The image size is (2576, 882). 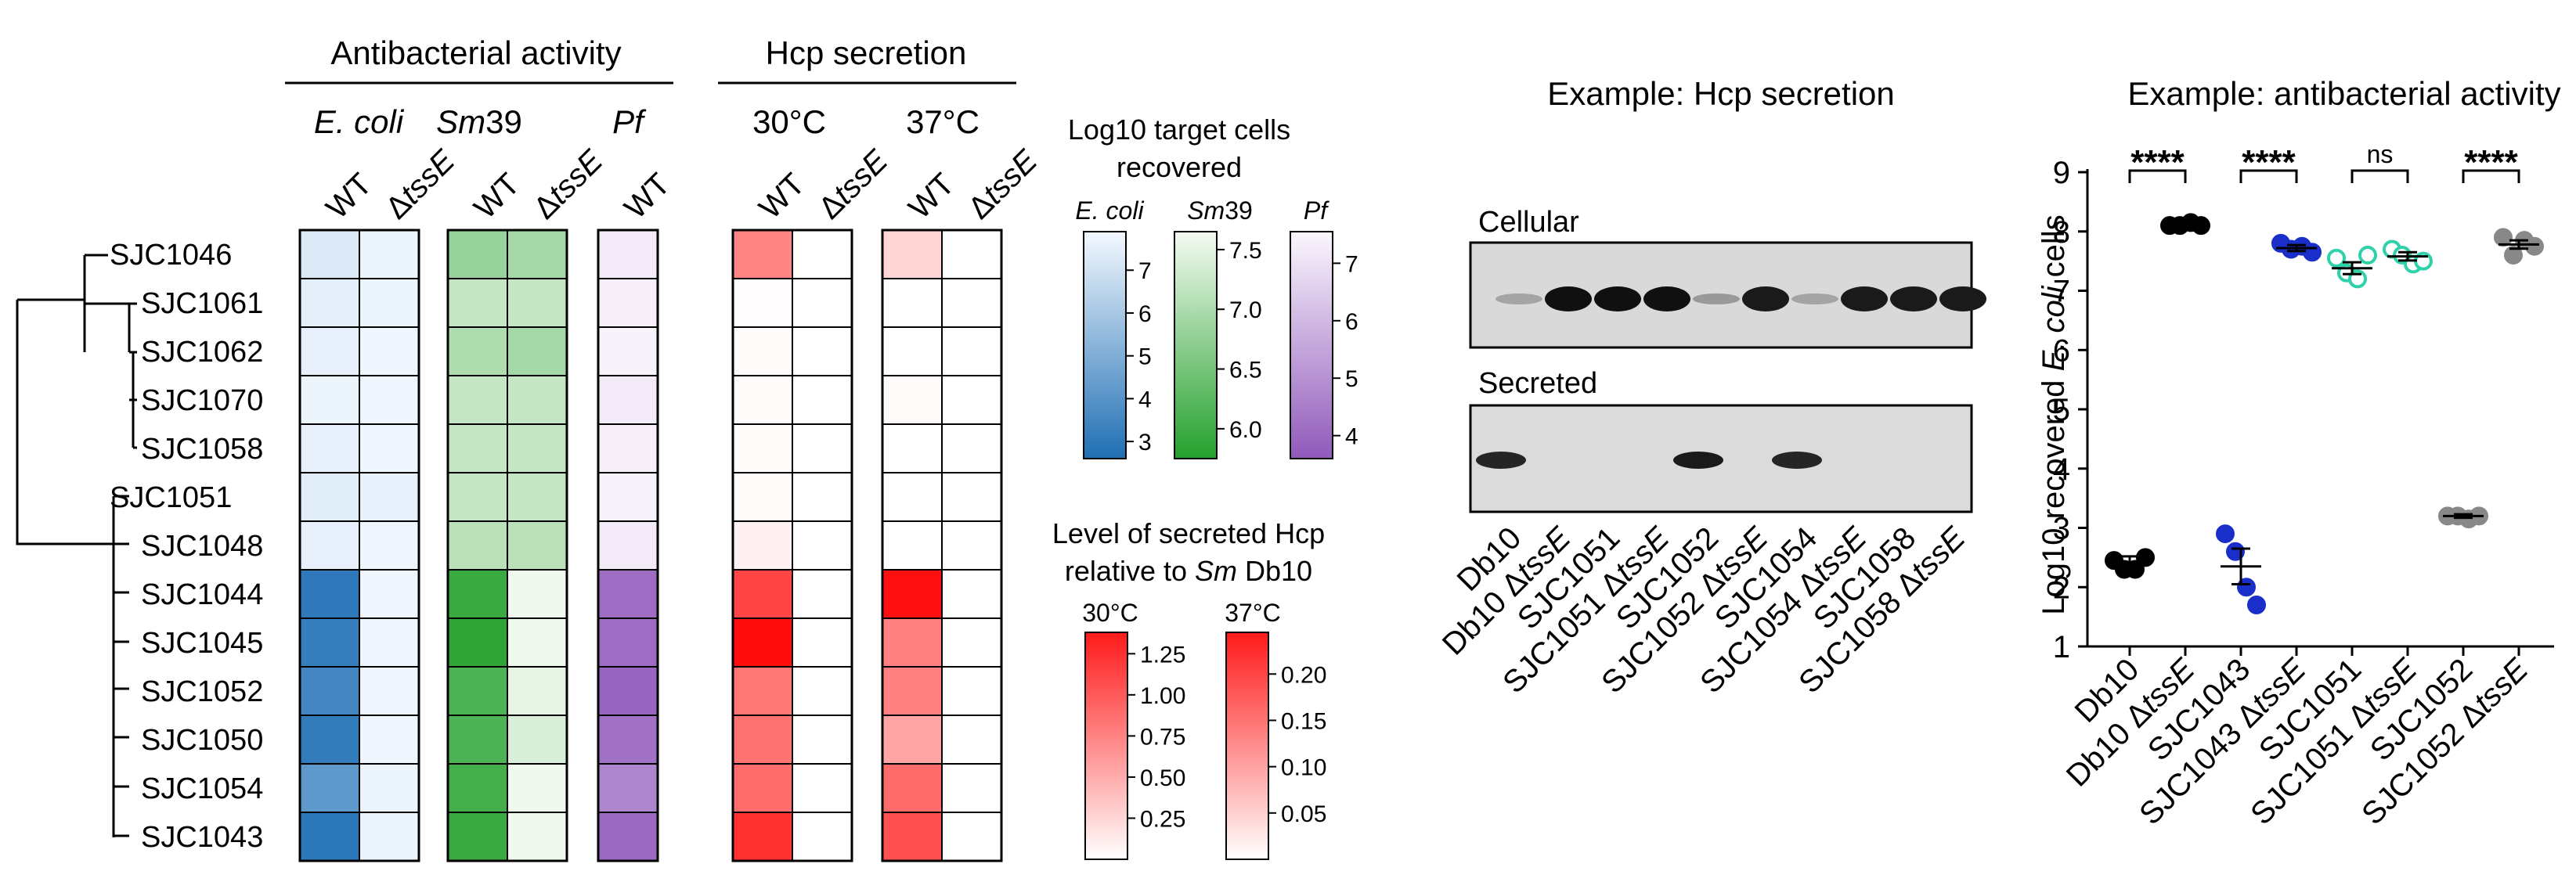 I want to click on colorbar-hcp-30c, so click(x=1106, y=746).